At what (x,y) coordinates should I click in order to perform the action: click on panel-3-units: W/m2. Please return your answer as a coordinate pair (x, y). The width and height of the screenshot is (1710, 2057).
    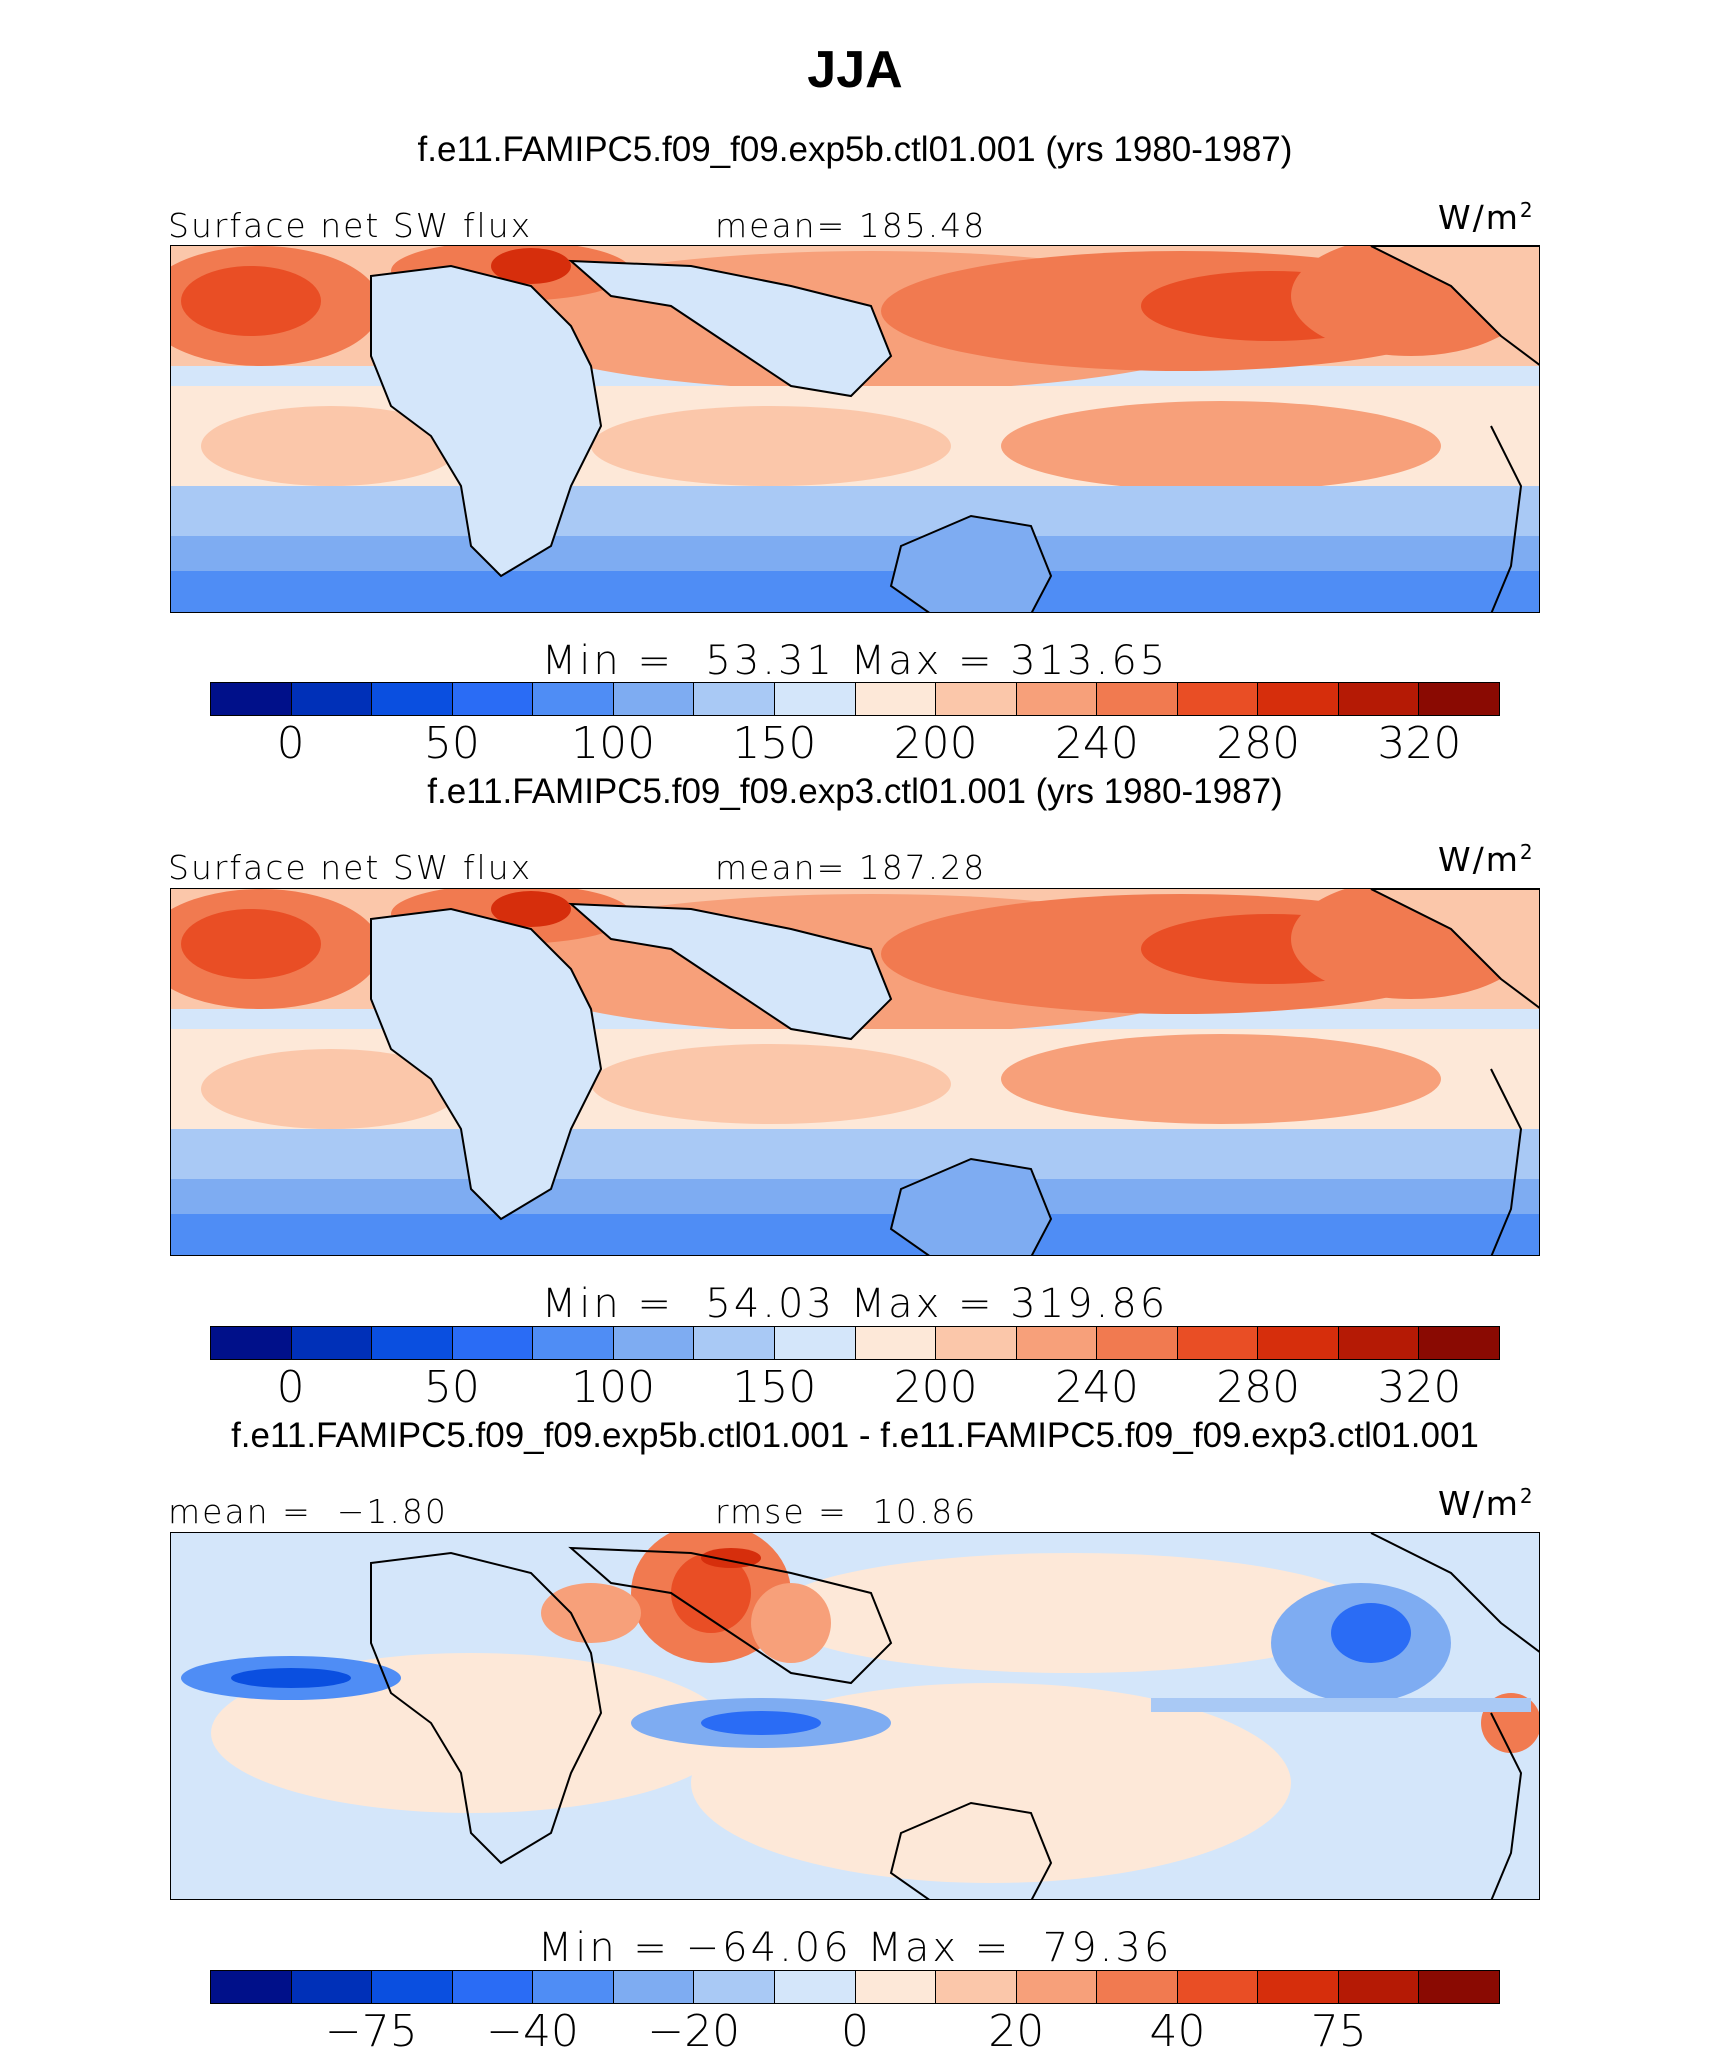
    Looking at the image, I should click on (1486, 1503).